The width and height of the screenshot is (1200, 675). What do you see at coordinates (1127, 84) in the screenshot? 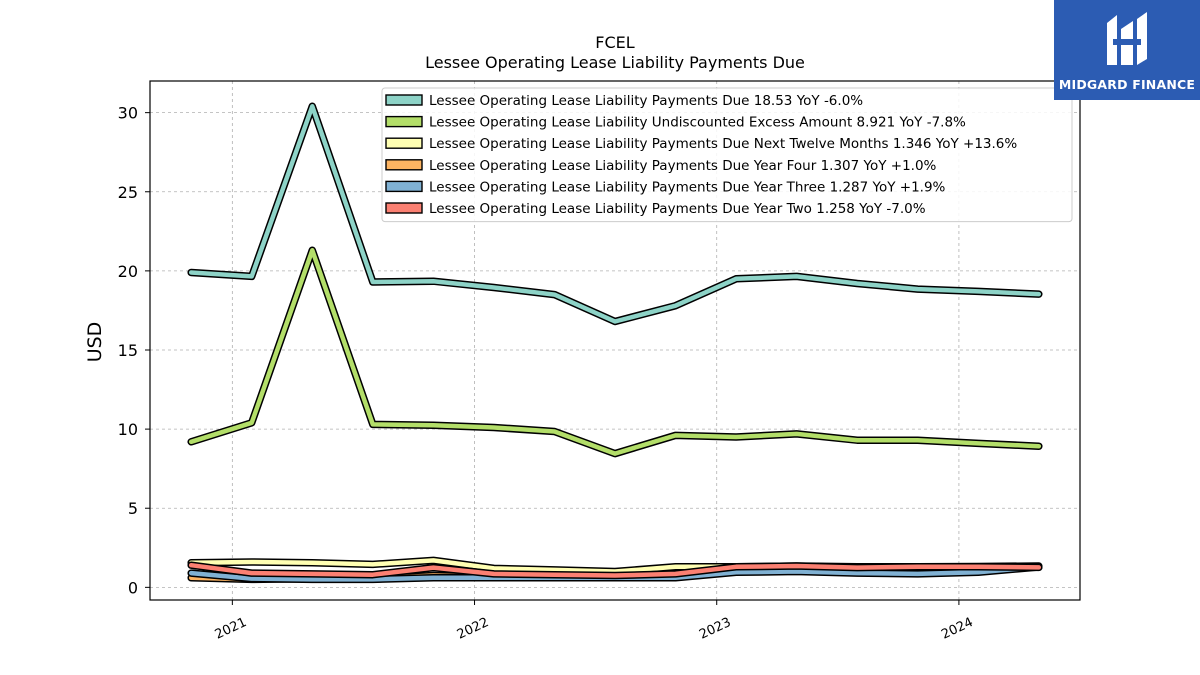
I see `logo-text: MIDGARD FINANCE` at bounding box center [1127, 84].